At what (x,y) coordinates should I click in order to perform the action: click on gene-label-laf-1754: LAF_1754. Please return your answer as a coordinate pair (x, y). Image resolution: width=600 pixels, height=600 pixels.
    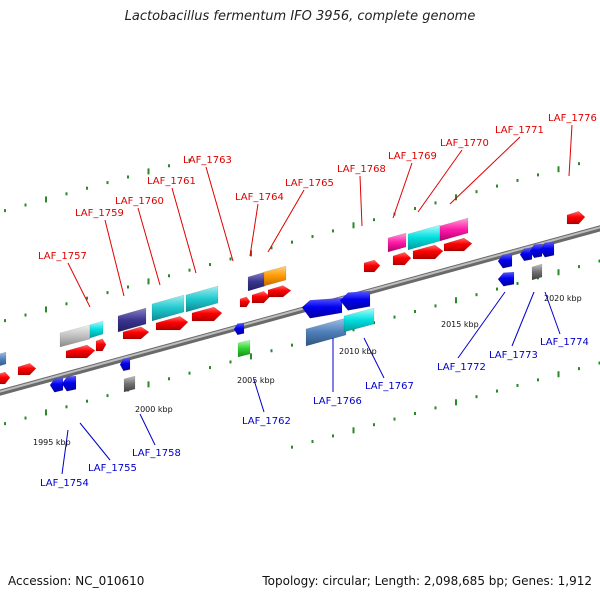
    Looking at the image, I should click on (64, 483).